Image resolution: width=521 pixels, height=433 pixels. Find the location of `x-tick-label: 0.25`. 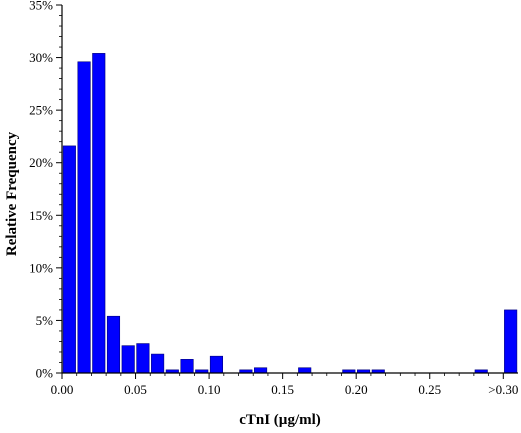

x-tick-label: 0.25 is located at coordinates (429, 389).